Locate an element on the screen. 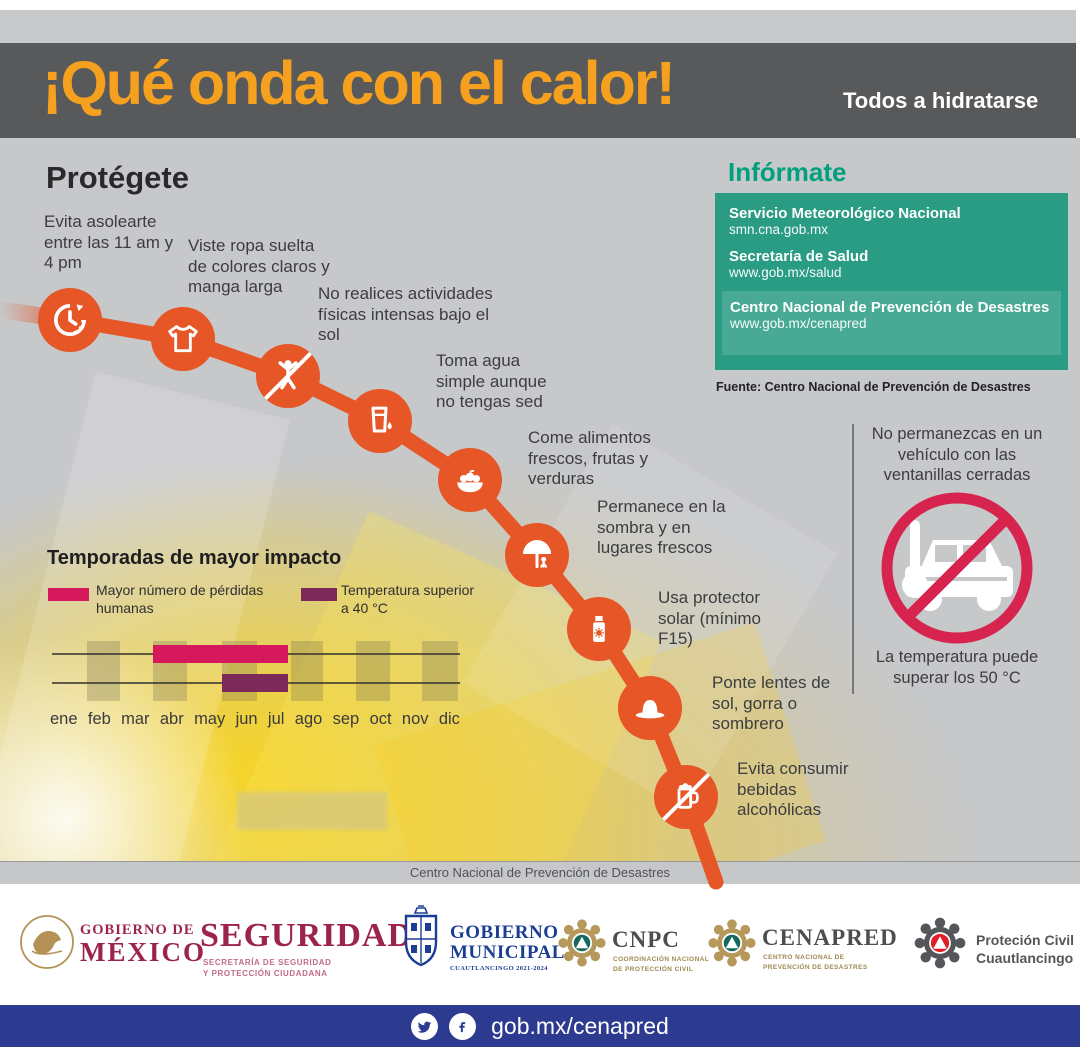 This screenshot has width=1080, height=1052. protect-heading: Protégete is located at coordinates (117, 177).